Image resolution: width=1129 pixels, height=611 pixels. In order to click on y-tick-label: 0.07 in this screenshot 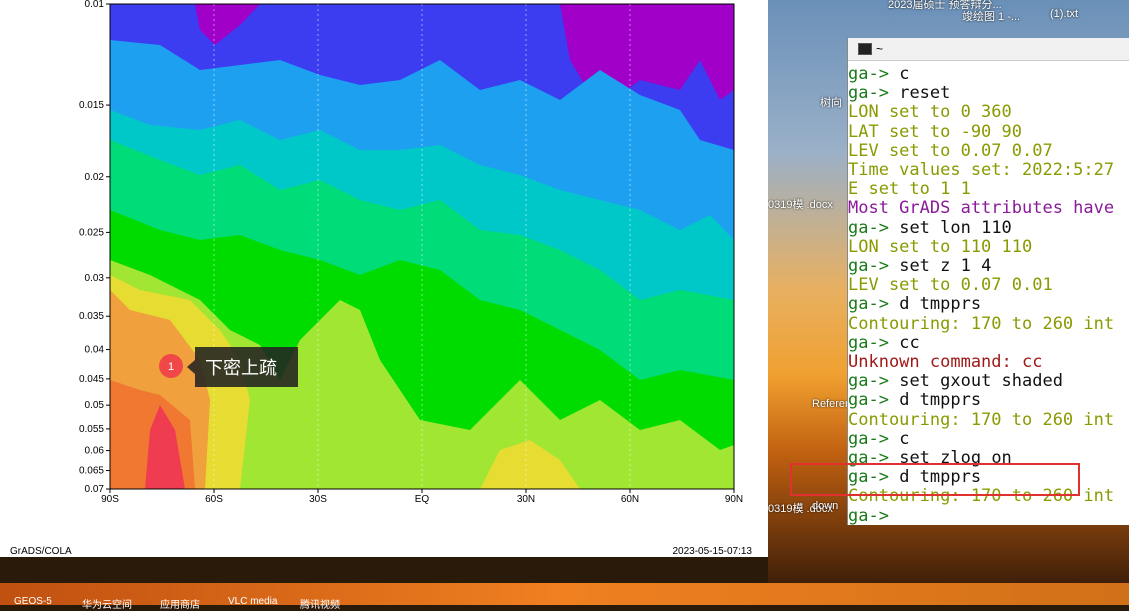, I will do `click(95, 489)`.